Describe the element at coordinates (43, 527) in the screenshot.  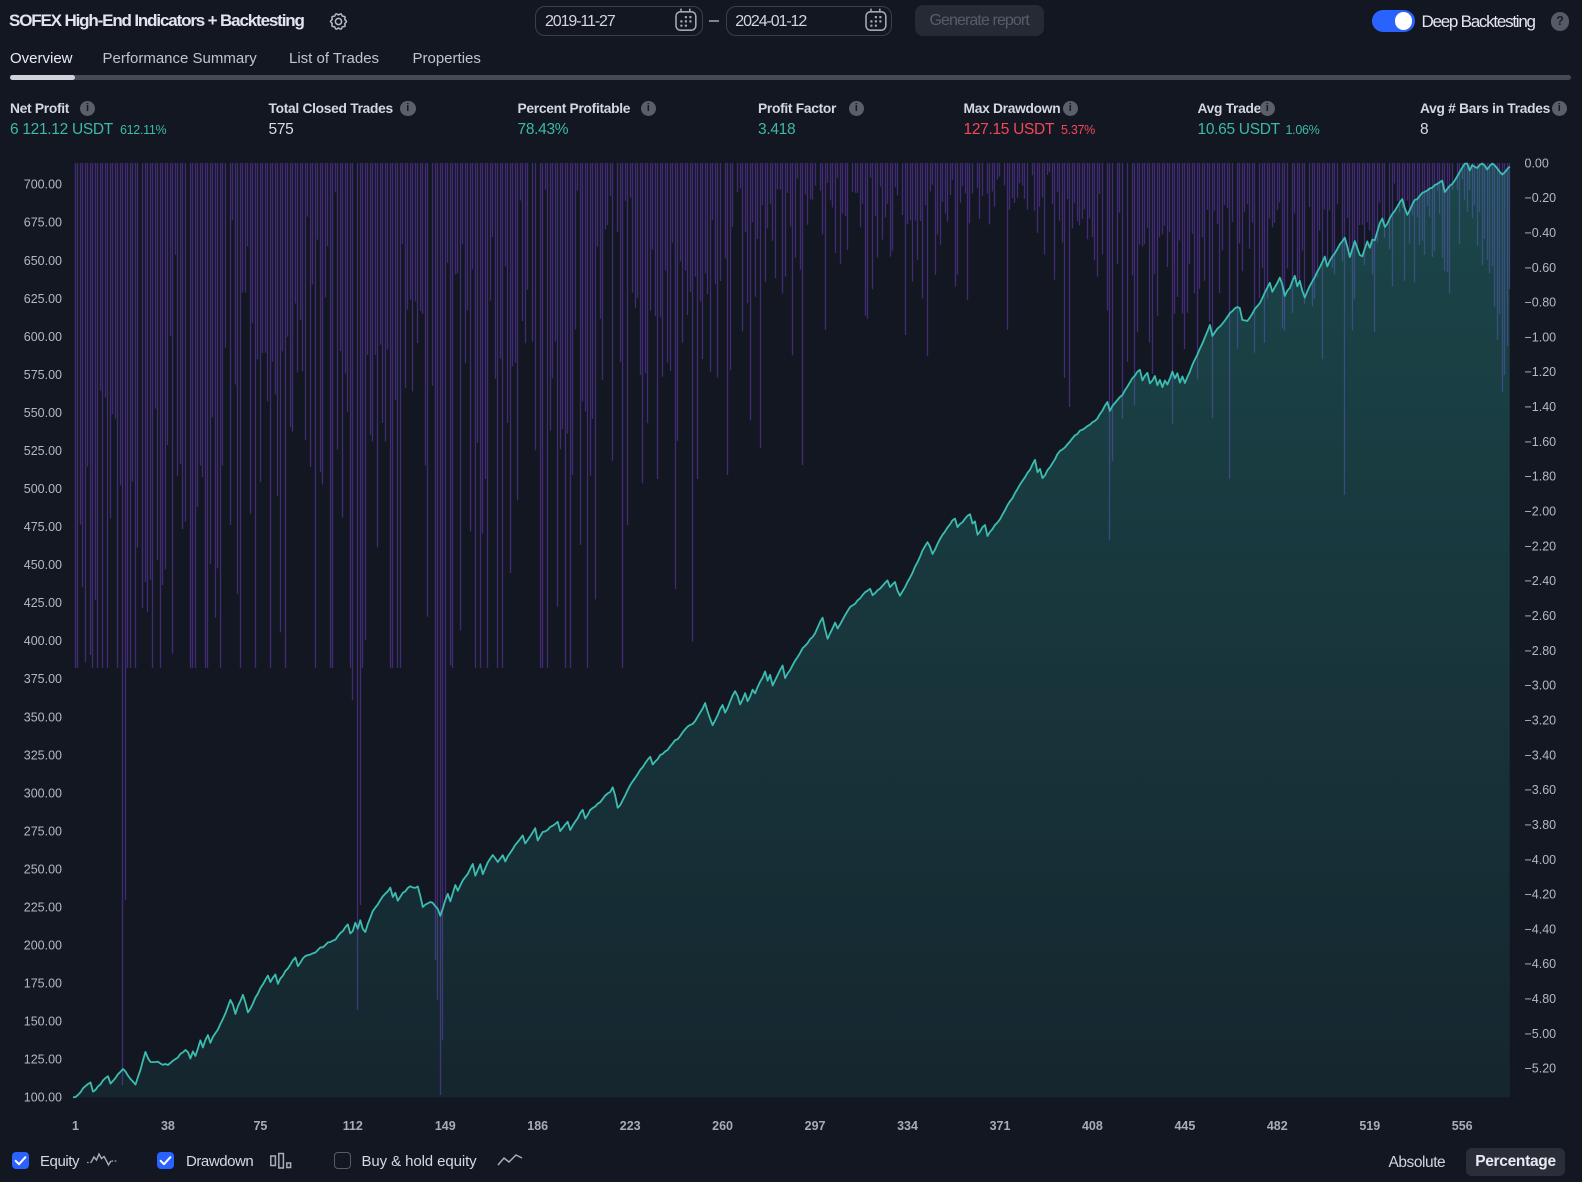
I see `svg-text: 475.00` at that location.